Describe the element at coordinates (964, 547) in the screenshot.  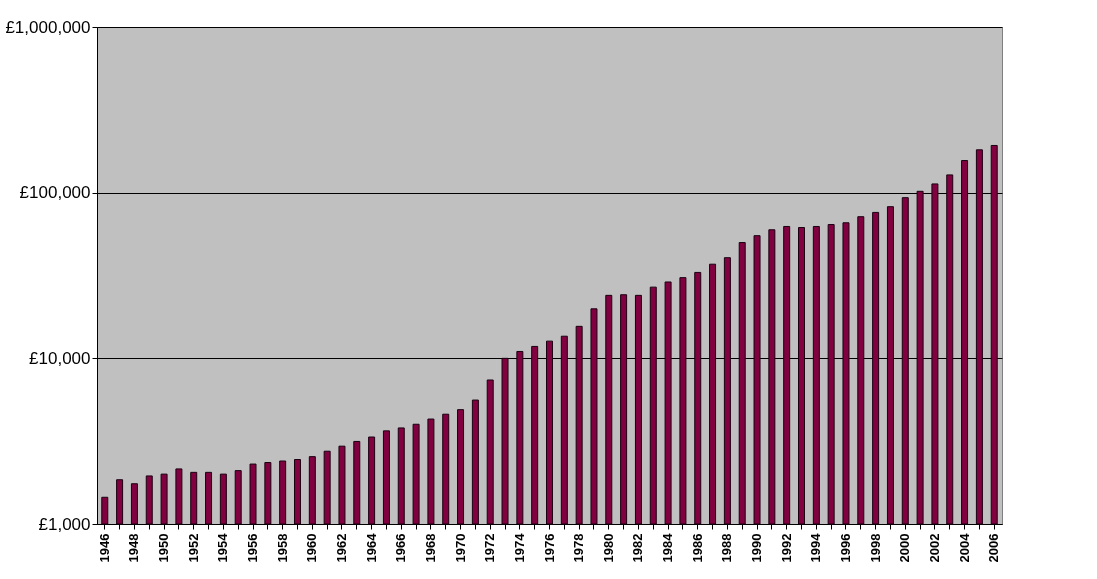
I see `x-tick-label: 2004` at that location.